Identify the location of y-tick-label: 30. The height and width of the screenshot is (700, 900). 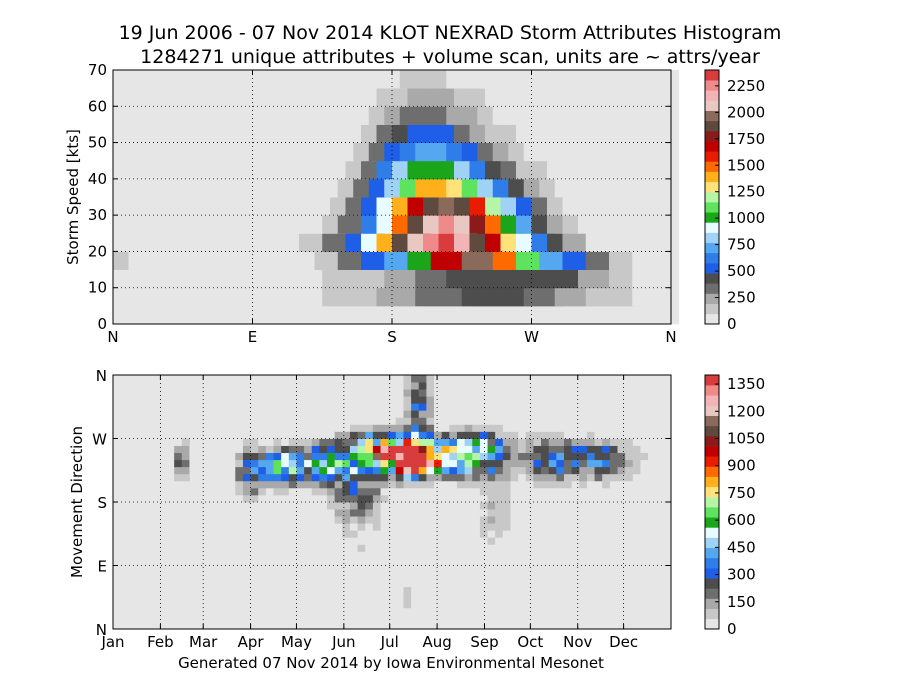
(97, 215).